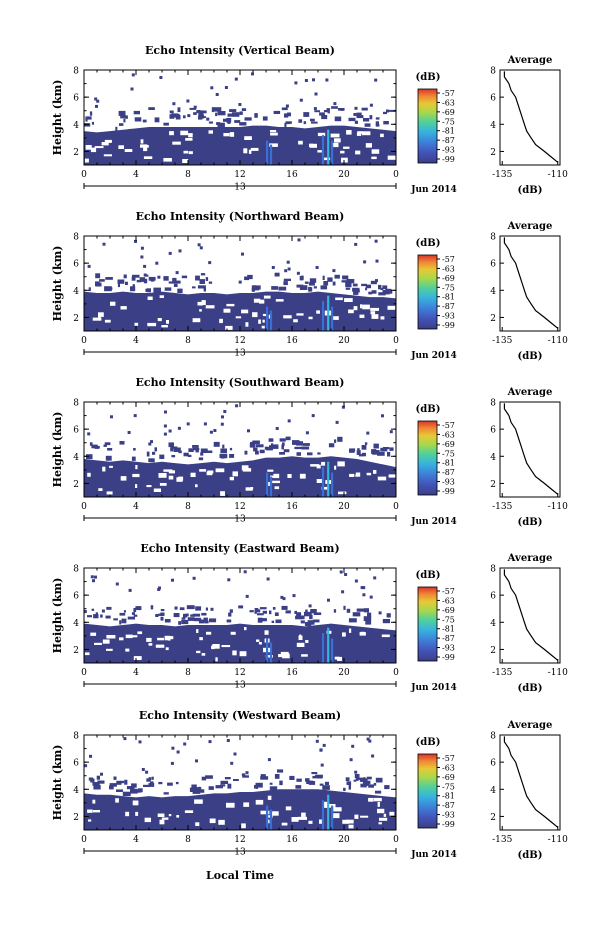 Image resolution: width=614 pixels, height=929 pixels. What do you see at coordinates (76, 737) in the screenshot?
I see `ytick-label: 8` at bounding box center [76, 737].